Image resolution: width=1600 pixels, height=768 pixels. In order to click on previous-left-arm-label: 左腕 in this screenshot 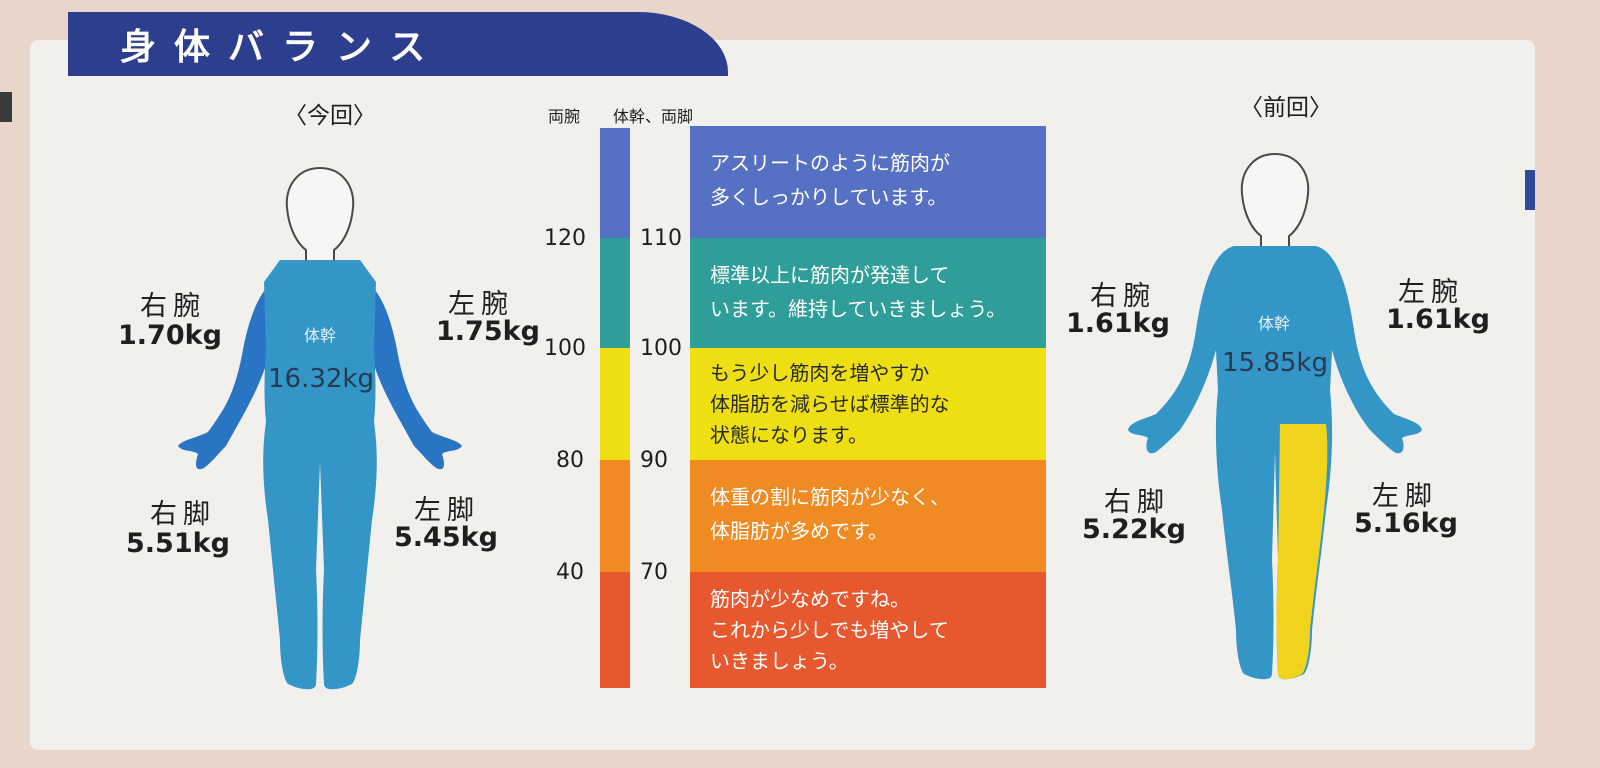, I will do `click(1431, 292)`.